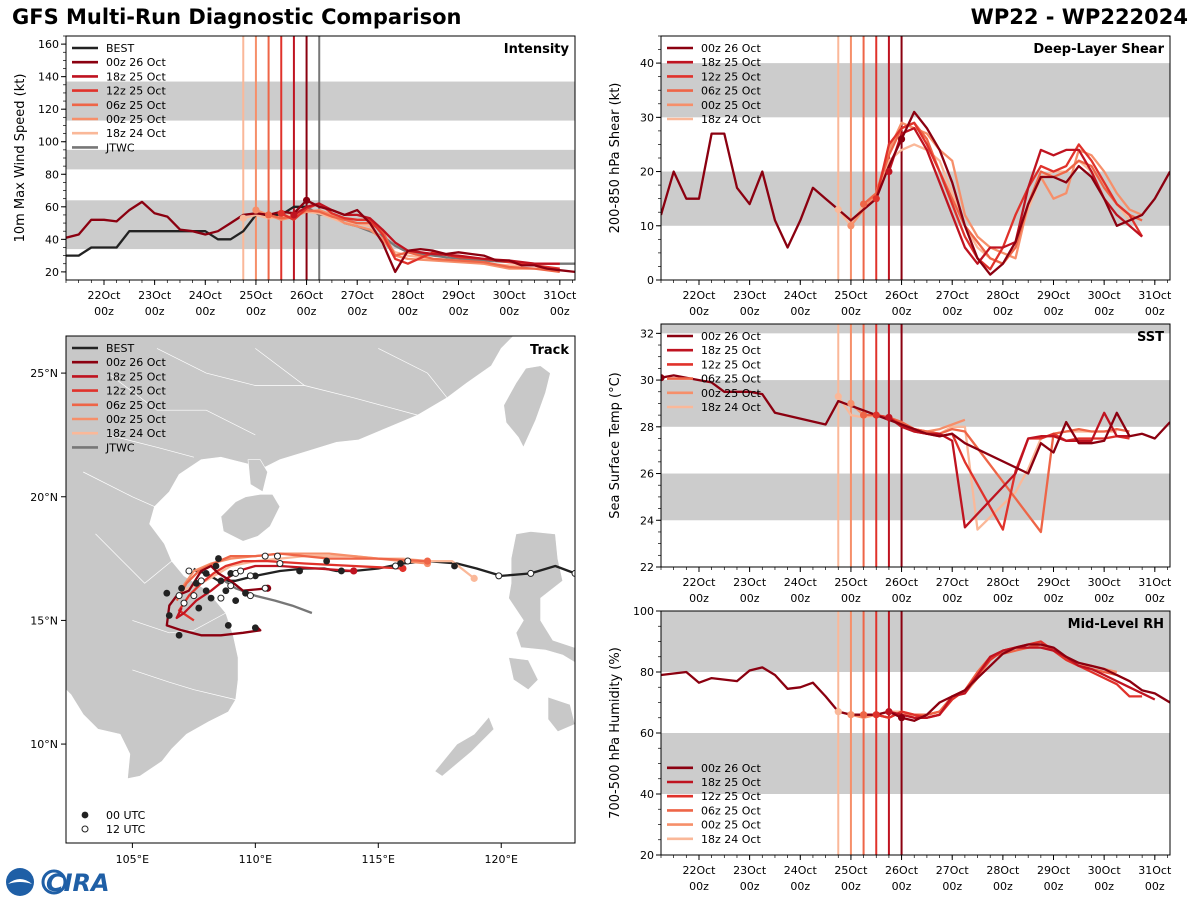  Describe the element at coordinates (44, 744) in the screenshot. I see `lat-tick-label: 10°N` at that location.